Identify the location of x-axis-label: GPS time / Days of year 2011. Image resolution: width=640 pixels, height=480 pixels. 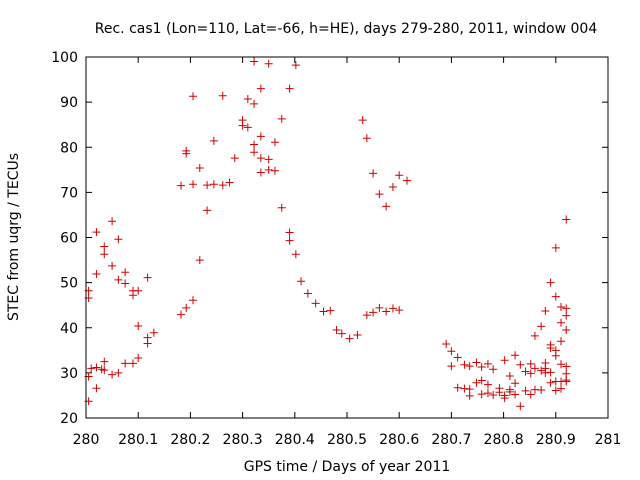
(347, 467).